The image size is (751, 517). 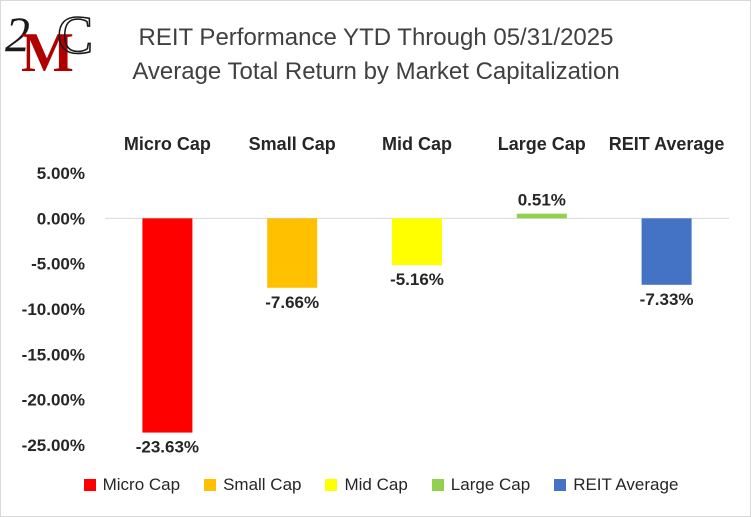 I want to click on y-tick-label: -5.00%, so click(x=58, y=264).